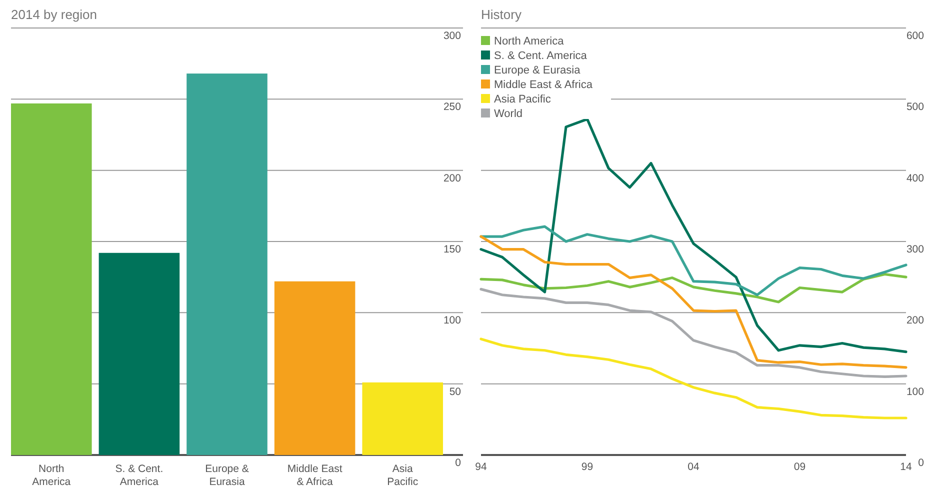  Describe the element at coordinates (452, 107) in the screenshot. I see `y-tick-label: 250` at that location.